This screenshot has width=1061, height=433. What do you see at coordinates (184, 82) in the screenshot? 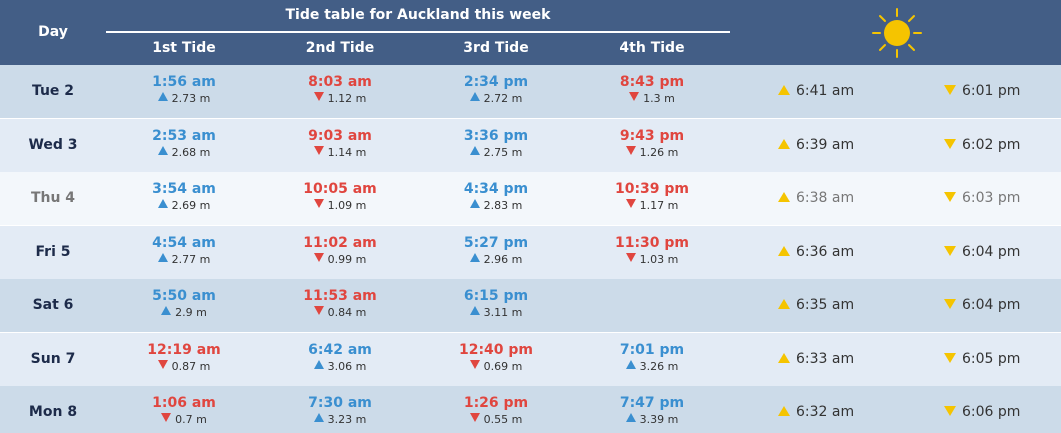
I see `high-tide-time: 1:56 am` at bounding box center [184, 82].